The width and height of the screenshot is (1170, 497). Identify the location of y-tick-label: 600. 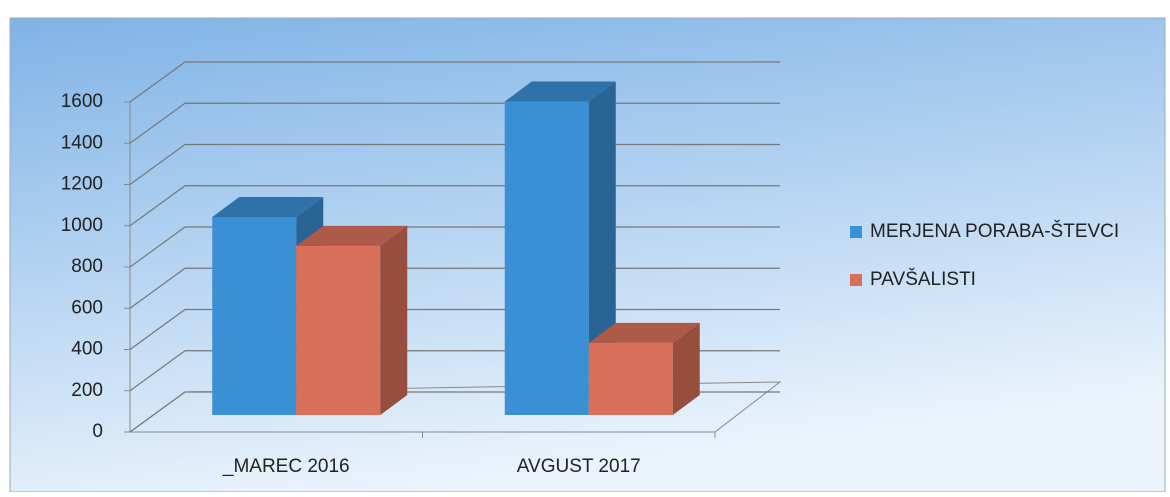
(87, 307).